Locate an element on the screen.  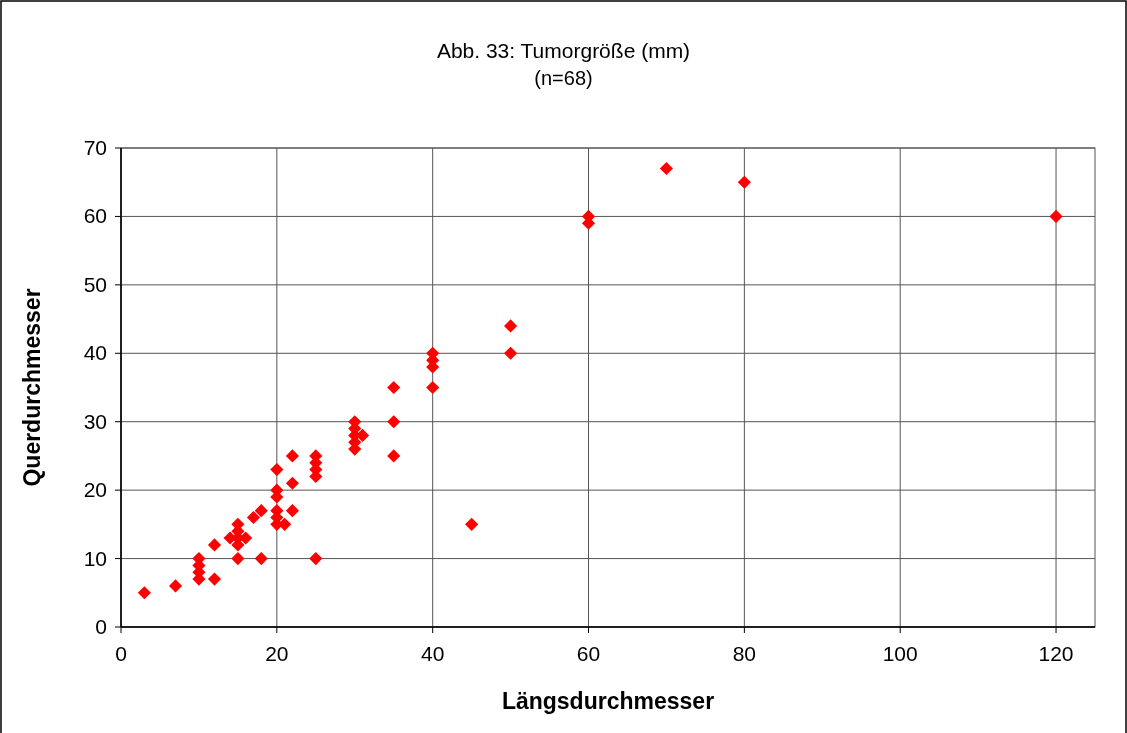
x-tick-label: 60 is located at coordinates (588, 653).